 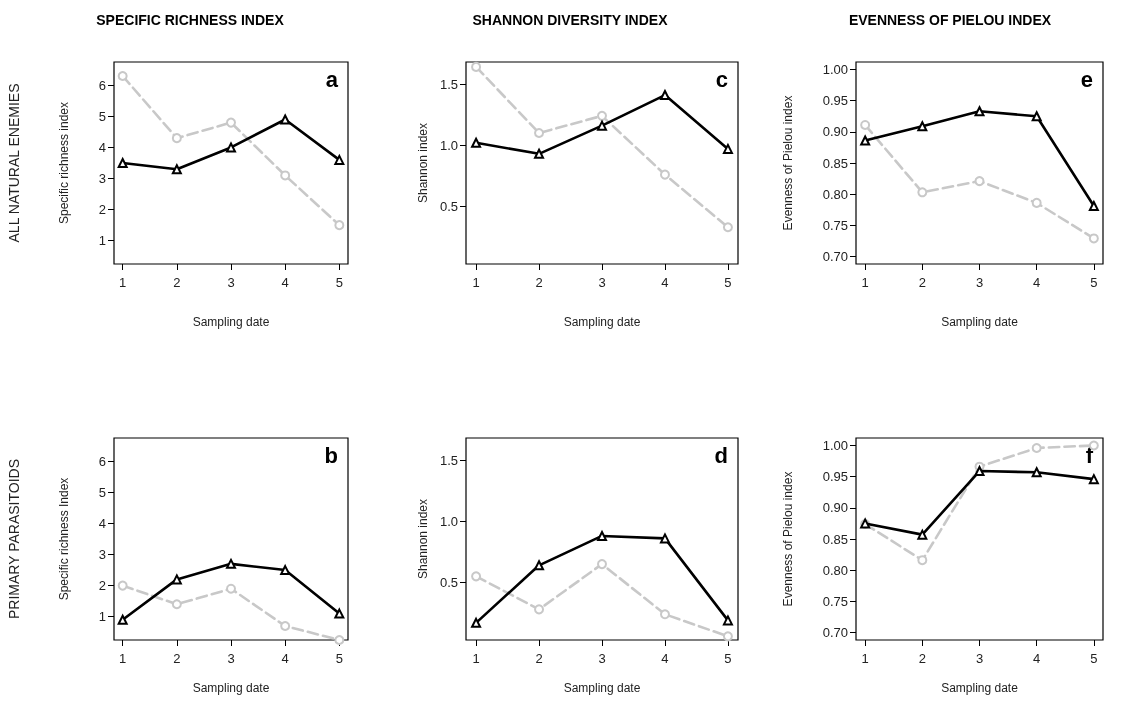 What do you see at coordinates (332, 79) in the screenshot?
I see `annotation: a` at bounding box center [332, 79].